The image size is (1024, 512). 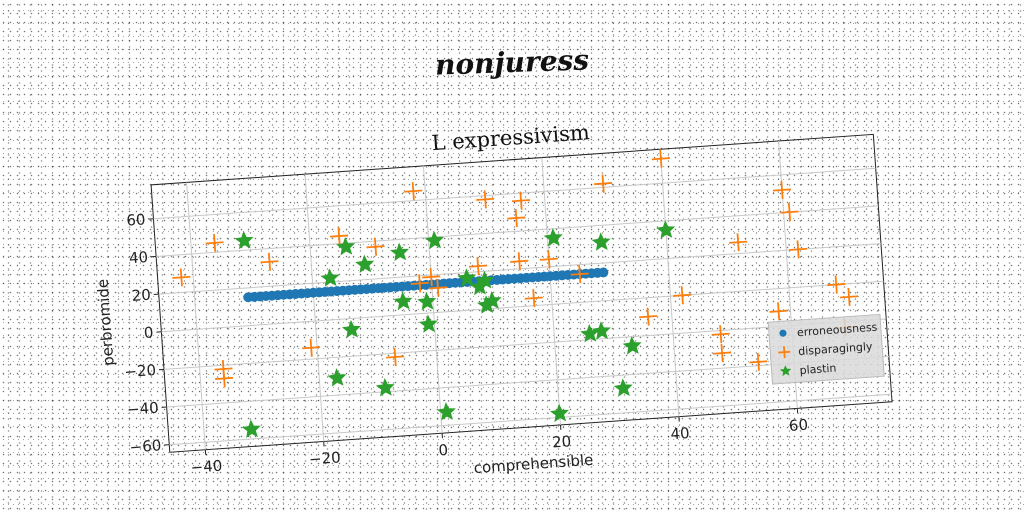 What do you see at coordinates (783, 333) in the screenshot?
I see `legend-marker-erroneousness` at bounding box center [783, 333].